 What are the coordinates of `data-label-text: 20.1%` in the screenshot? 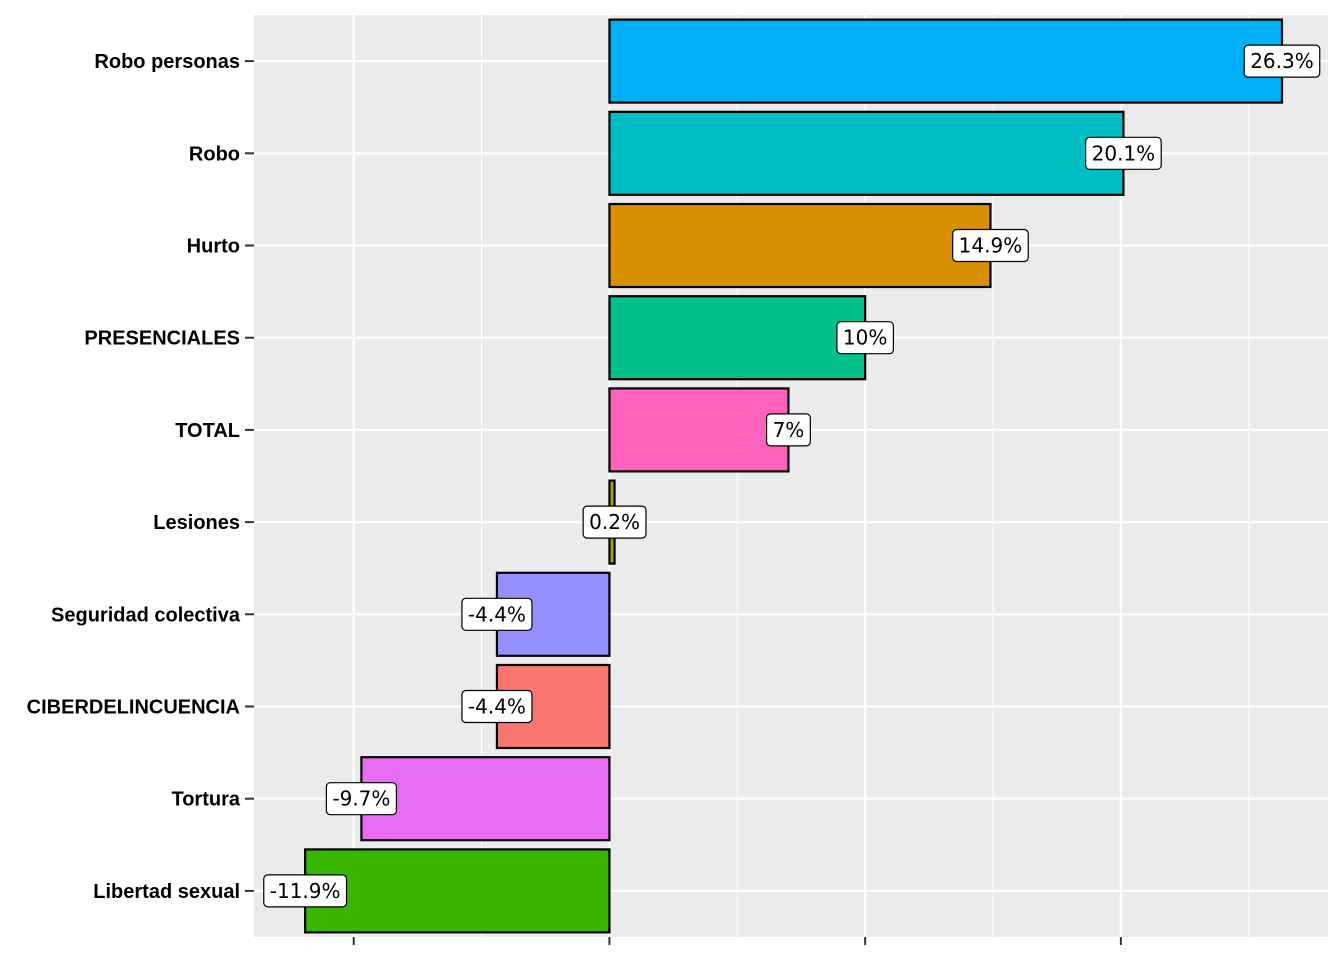 It's located at (1124, 153).